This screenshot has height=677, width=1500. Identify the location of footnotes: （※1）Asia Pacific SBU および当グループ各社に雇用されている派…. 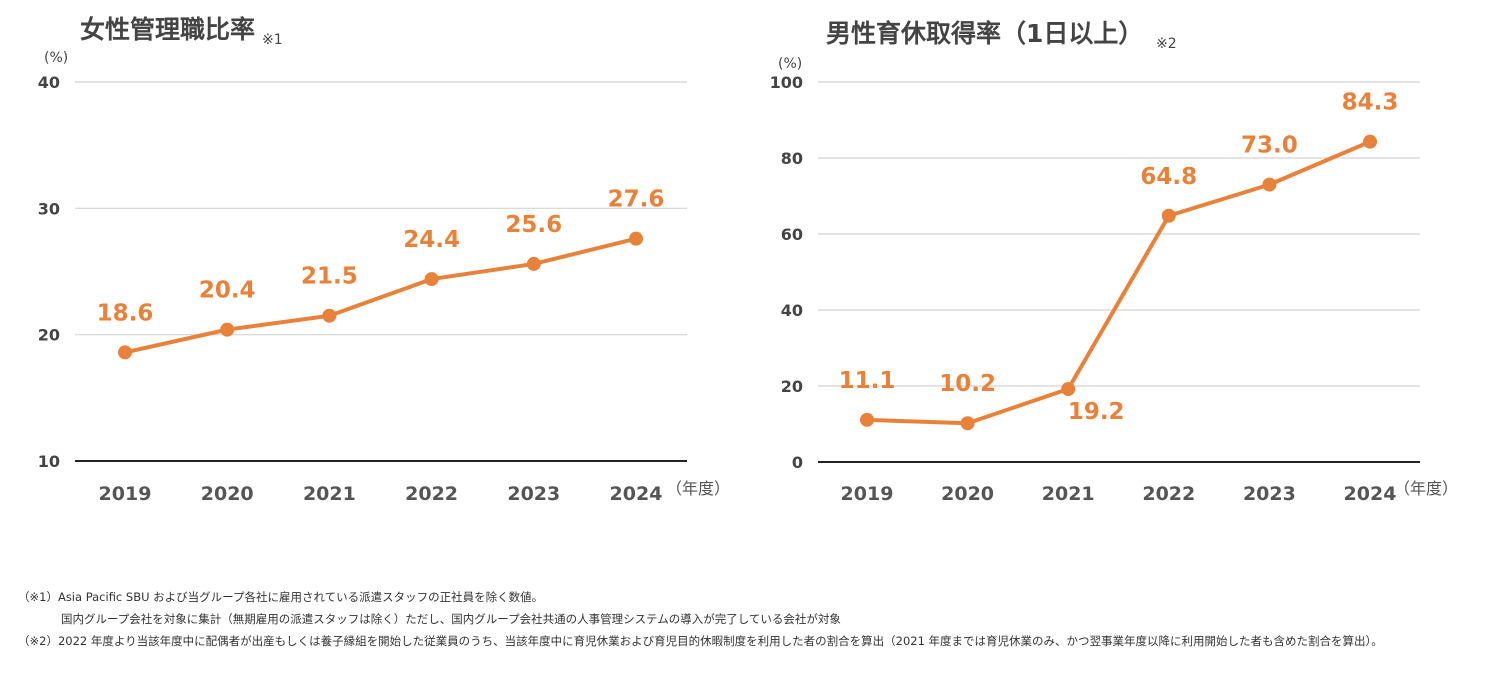
(755, 619).